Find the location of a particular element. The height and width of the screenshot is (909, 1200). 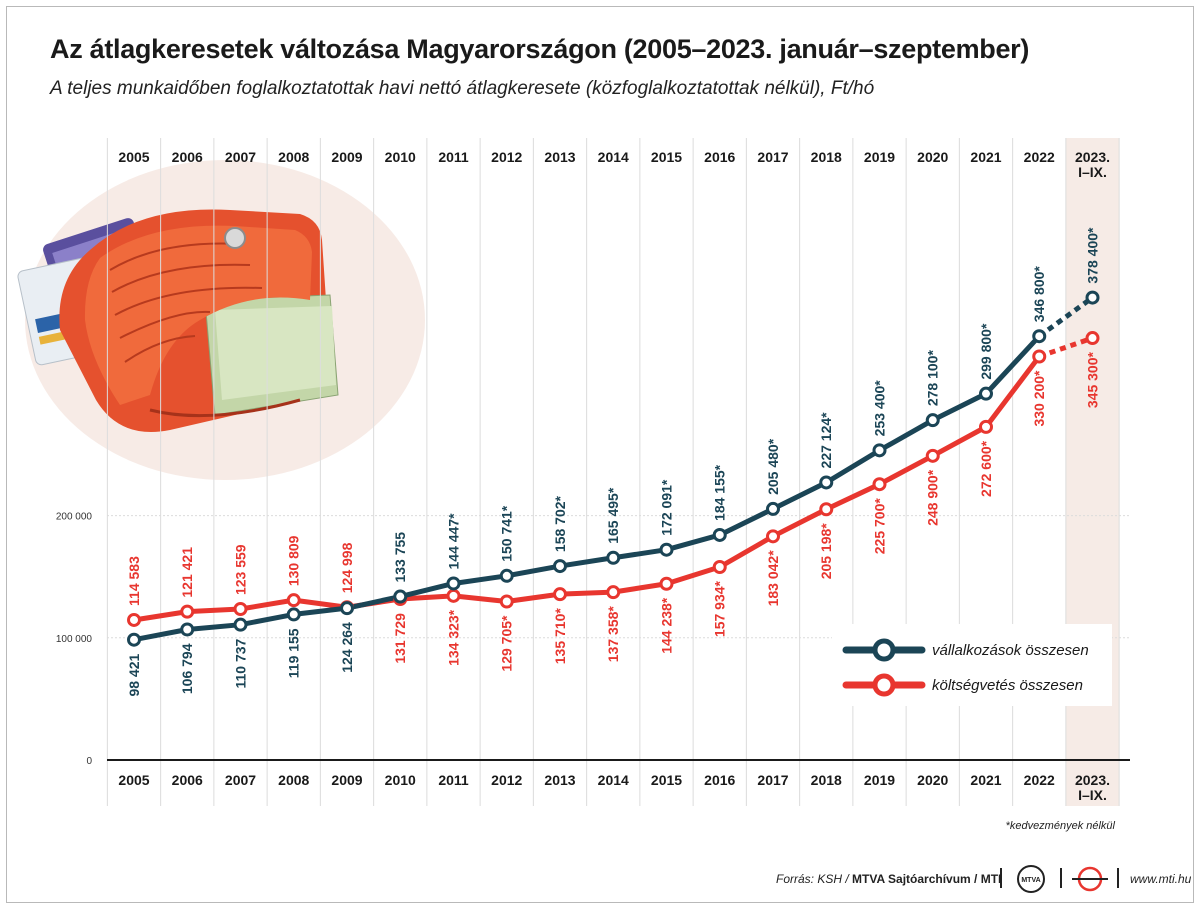

x-tick-label-bottom: 2005 is located at coordinates (133, 780).